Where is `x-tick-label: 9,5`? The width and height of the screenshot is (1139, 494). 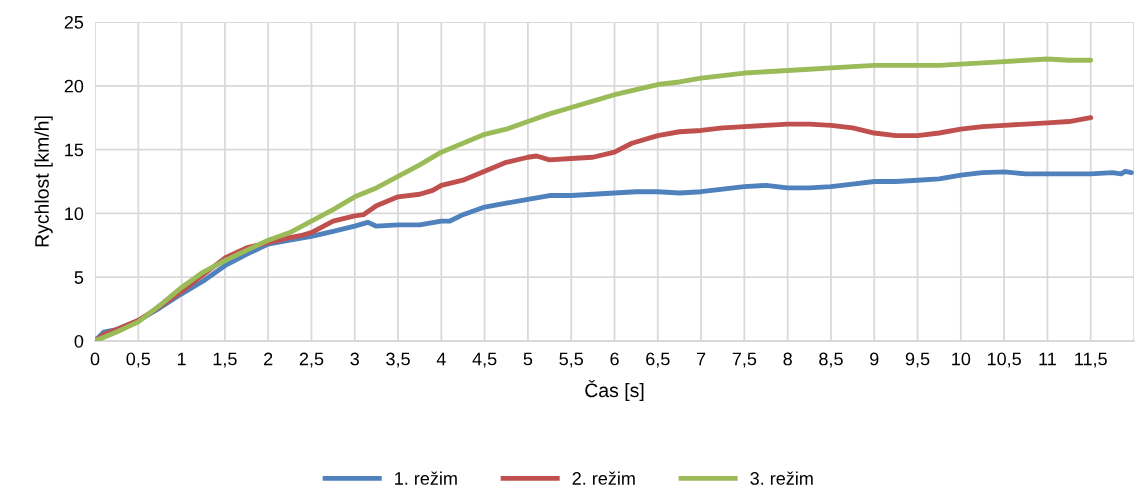
x-tick-label: 9,5 is located at coordinates (917, 360).